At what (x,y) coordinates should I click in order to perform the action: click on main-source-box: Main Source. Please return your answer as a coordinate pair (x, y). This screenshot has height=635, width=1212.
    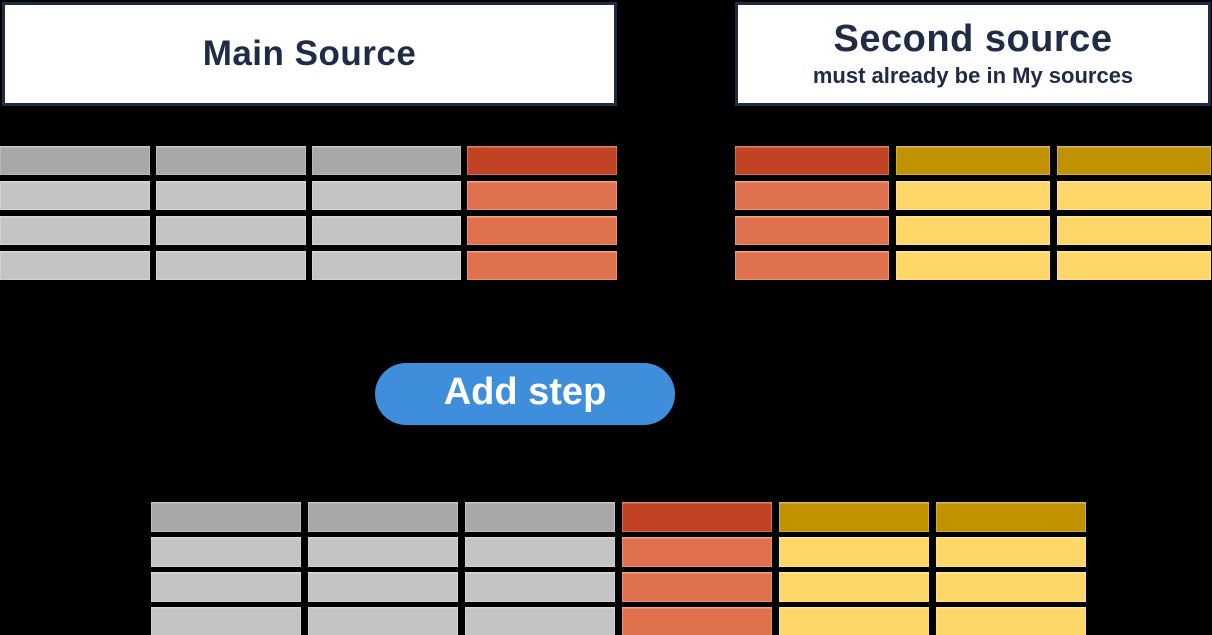
    Looking at the image, I should click on (309, 54).